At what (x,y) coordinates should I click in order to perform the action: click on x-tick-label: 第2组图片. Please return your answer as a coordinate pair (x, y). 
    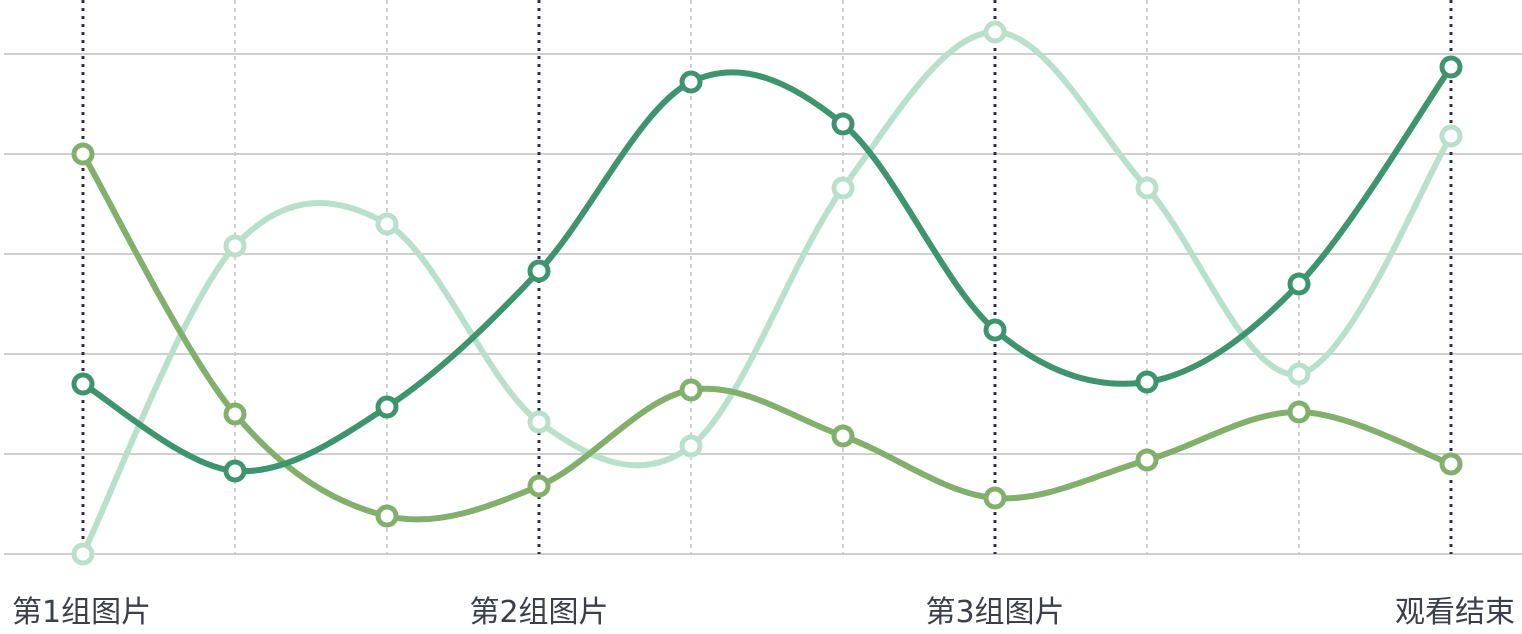
    Looking at the image, I should click on (538, 612).